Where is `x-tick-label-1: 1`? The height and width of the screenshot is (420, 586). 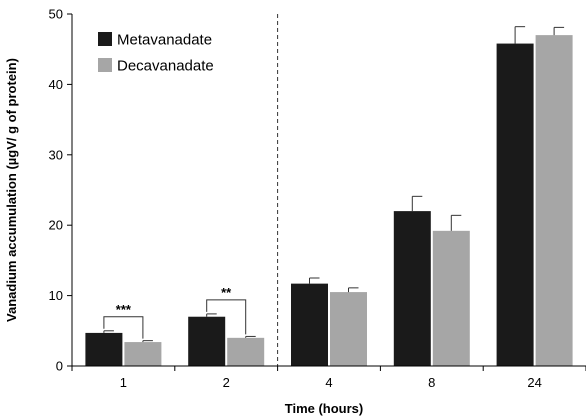
x-tick-label-1: 1 is located at coordinates (123, 382).